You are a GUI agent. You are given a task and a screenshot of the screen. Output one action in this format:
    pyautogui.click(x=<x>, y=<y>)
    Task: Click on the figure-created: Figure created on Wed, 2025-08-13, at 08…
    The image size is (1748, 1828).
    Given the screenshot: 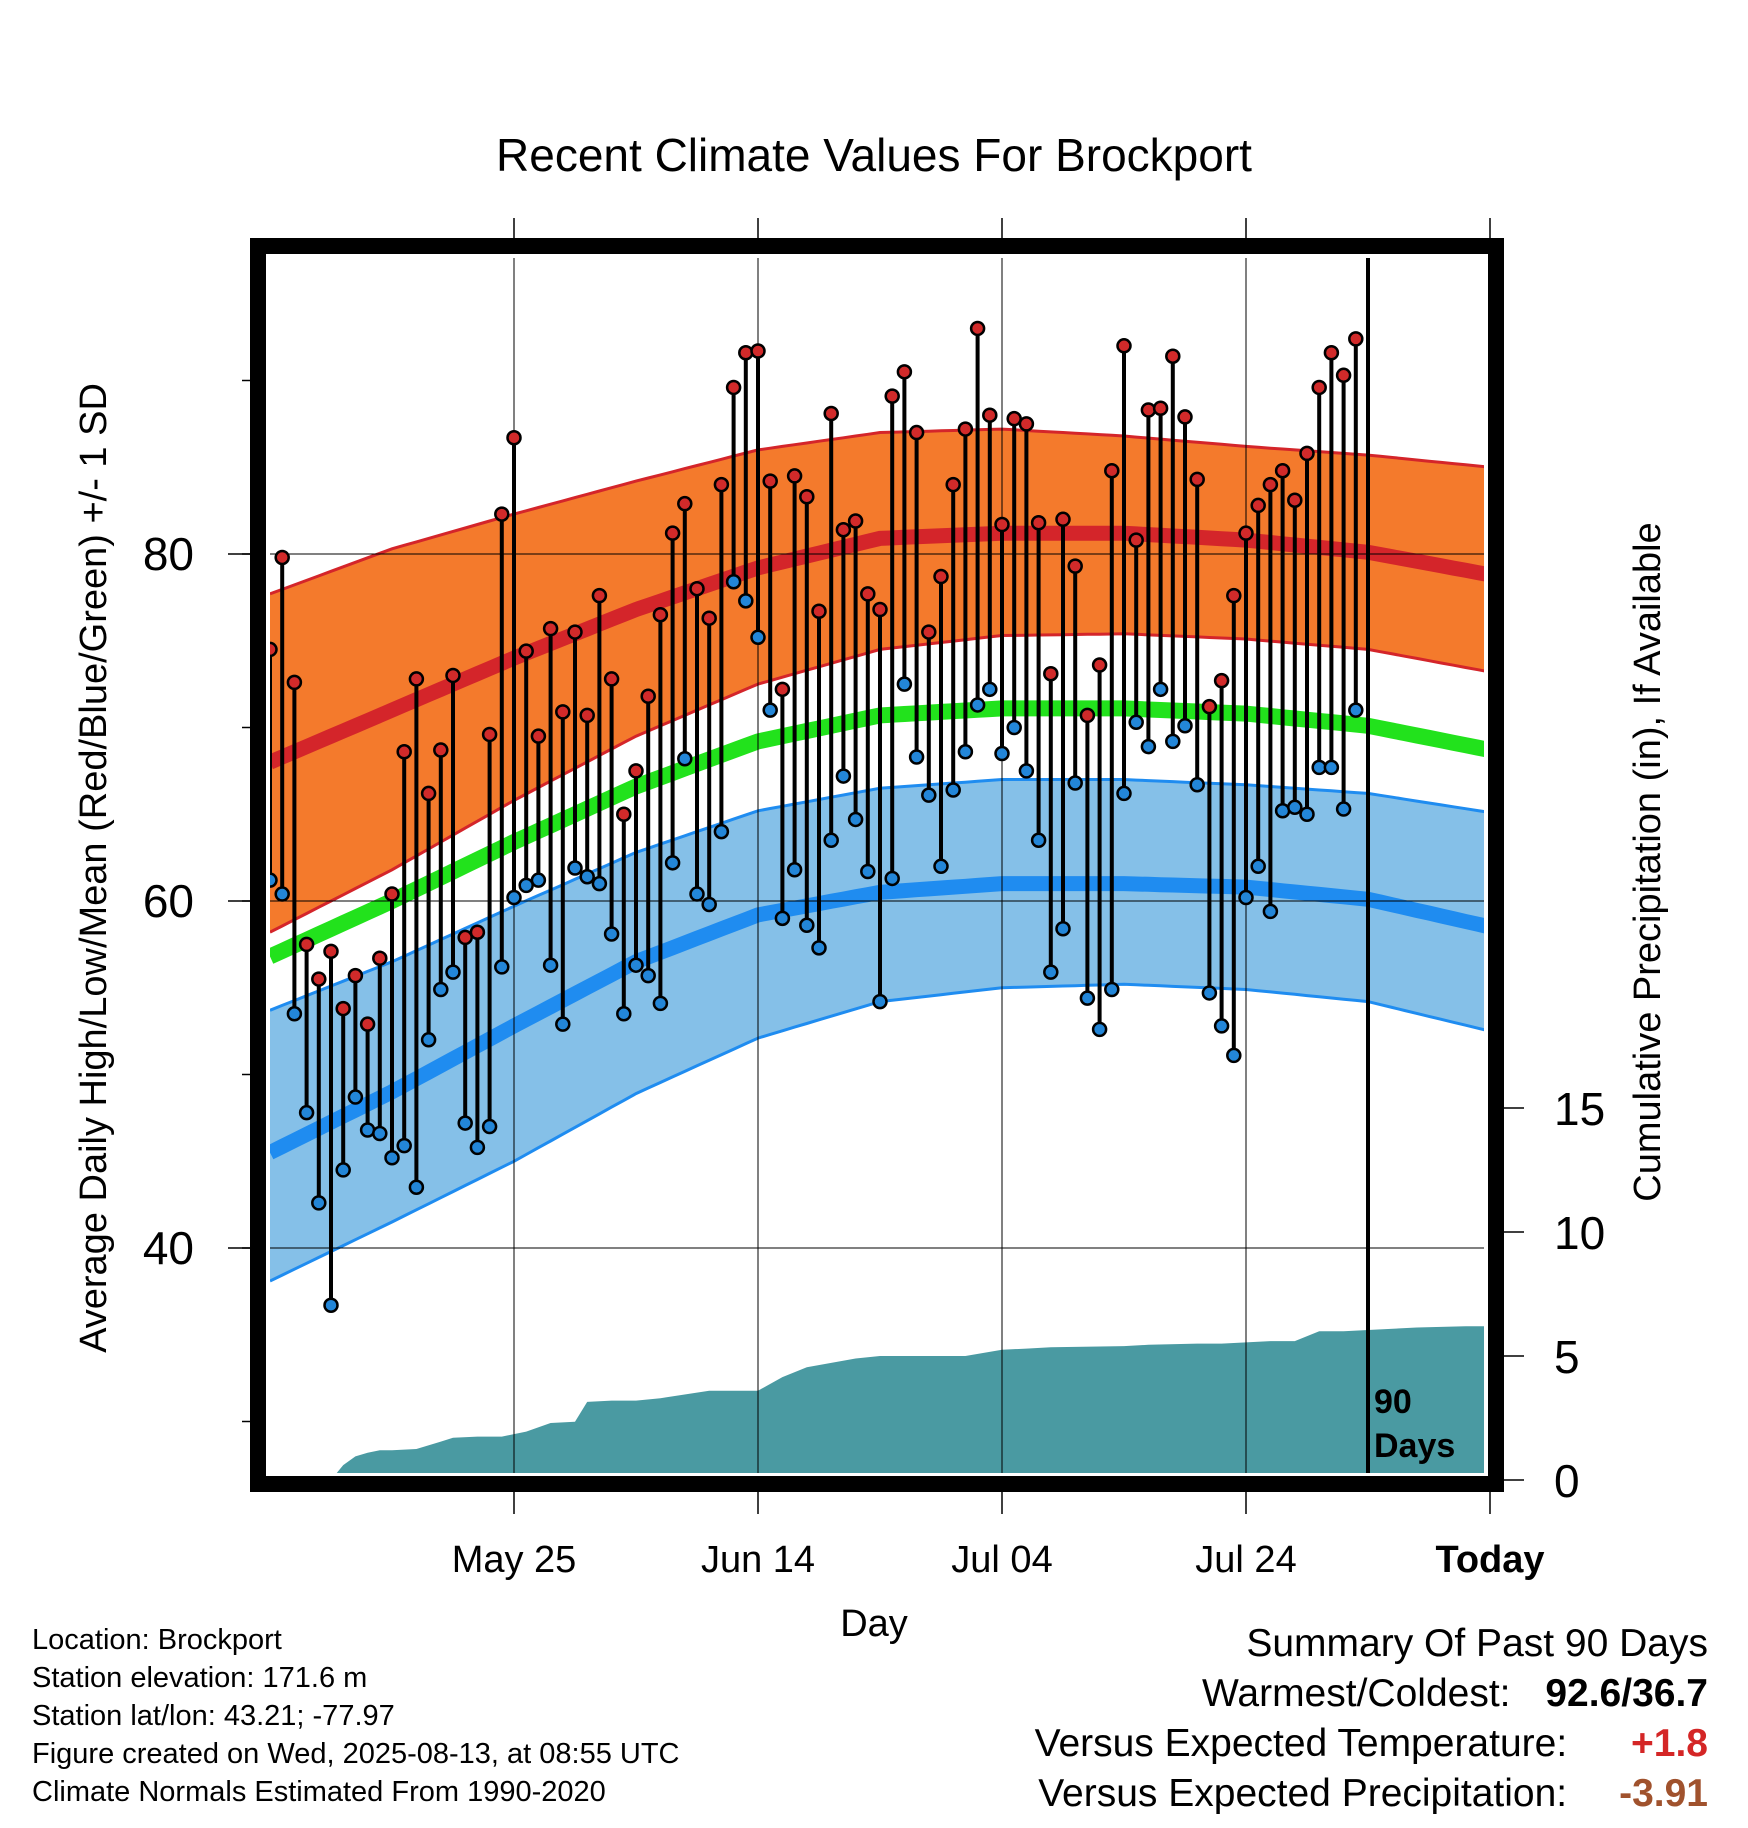 What is the action you would take?
    pyautogui.click(x=356, y=1754)
    